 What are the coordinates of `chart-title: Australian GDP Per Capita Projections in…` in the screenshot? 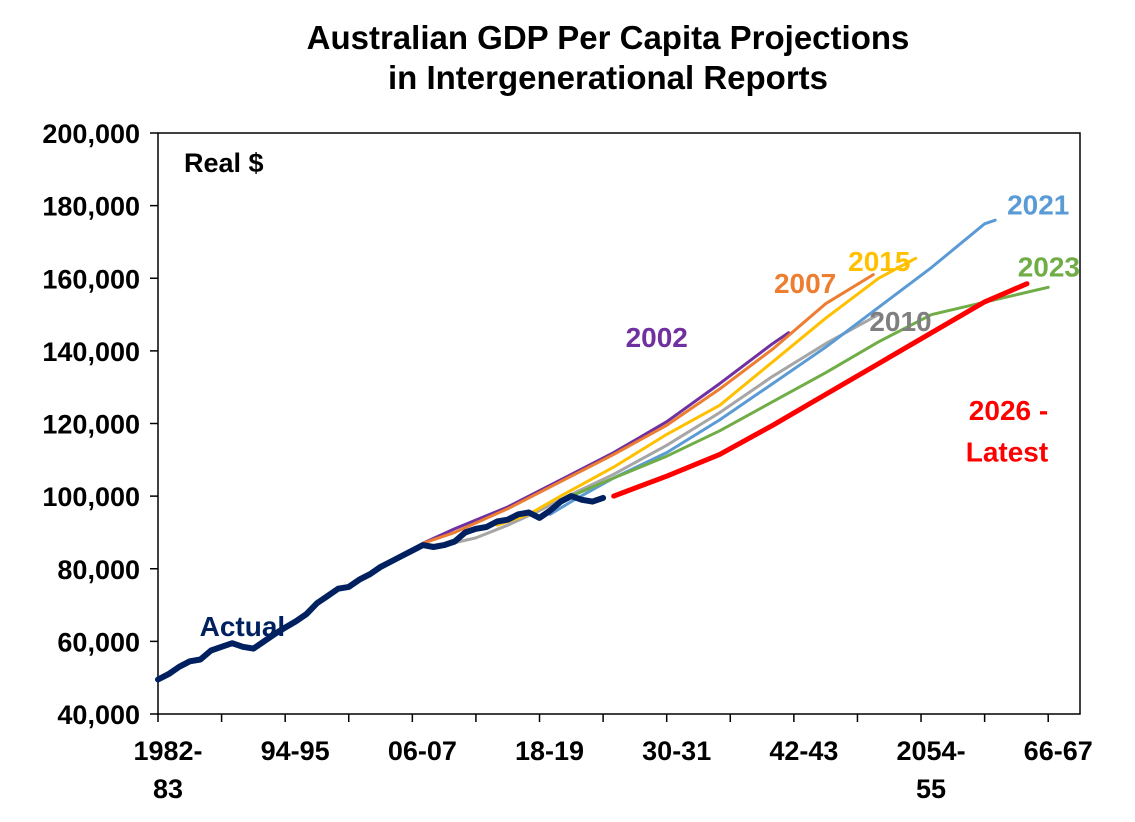 It's located at (567, 58).